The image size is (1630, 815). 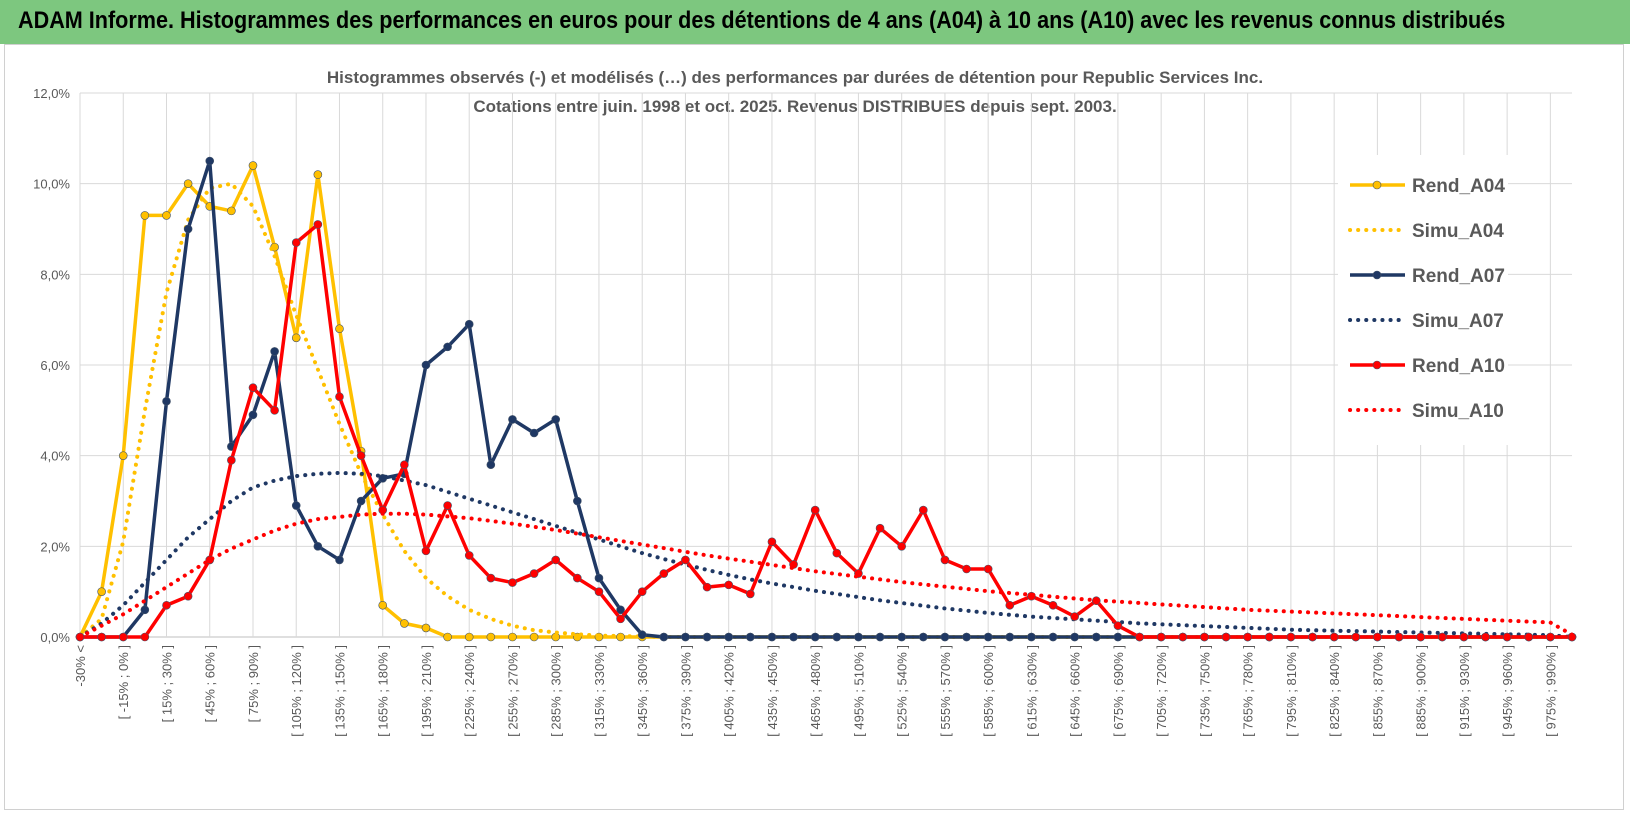 What do you see at coordinates (1377, 365) in the screenshot?
I see `legend-marker` at bounding box center [1377, 365].